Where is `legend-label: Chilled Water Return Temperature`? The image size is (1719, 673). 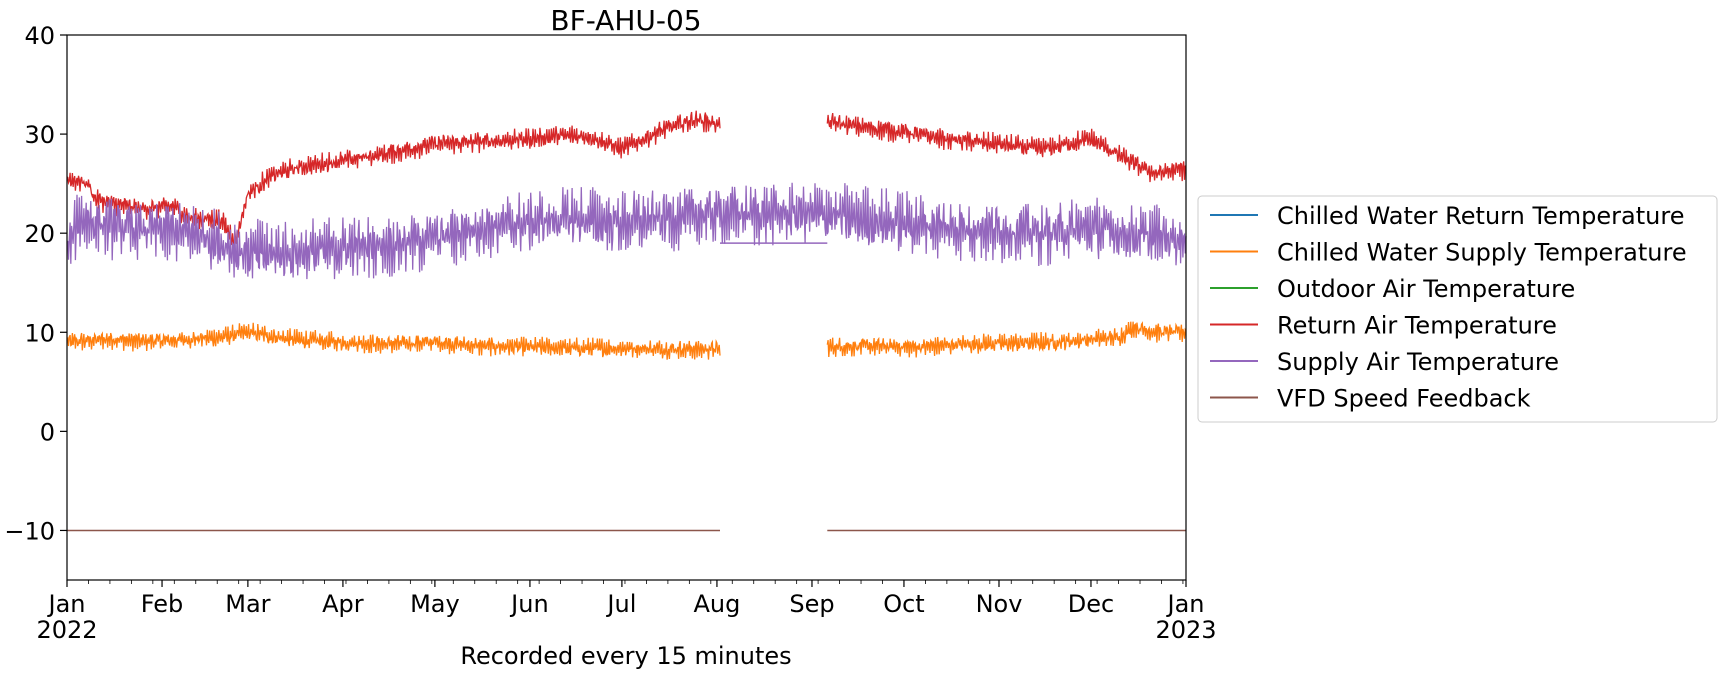
legend-label: Chilled Water Return Temperature is located at coordinates (1480, 216).